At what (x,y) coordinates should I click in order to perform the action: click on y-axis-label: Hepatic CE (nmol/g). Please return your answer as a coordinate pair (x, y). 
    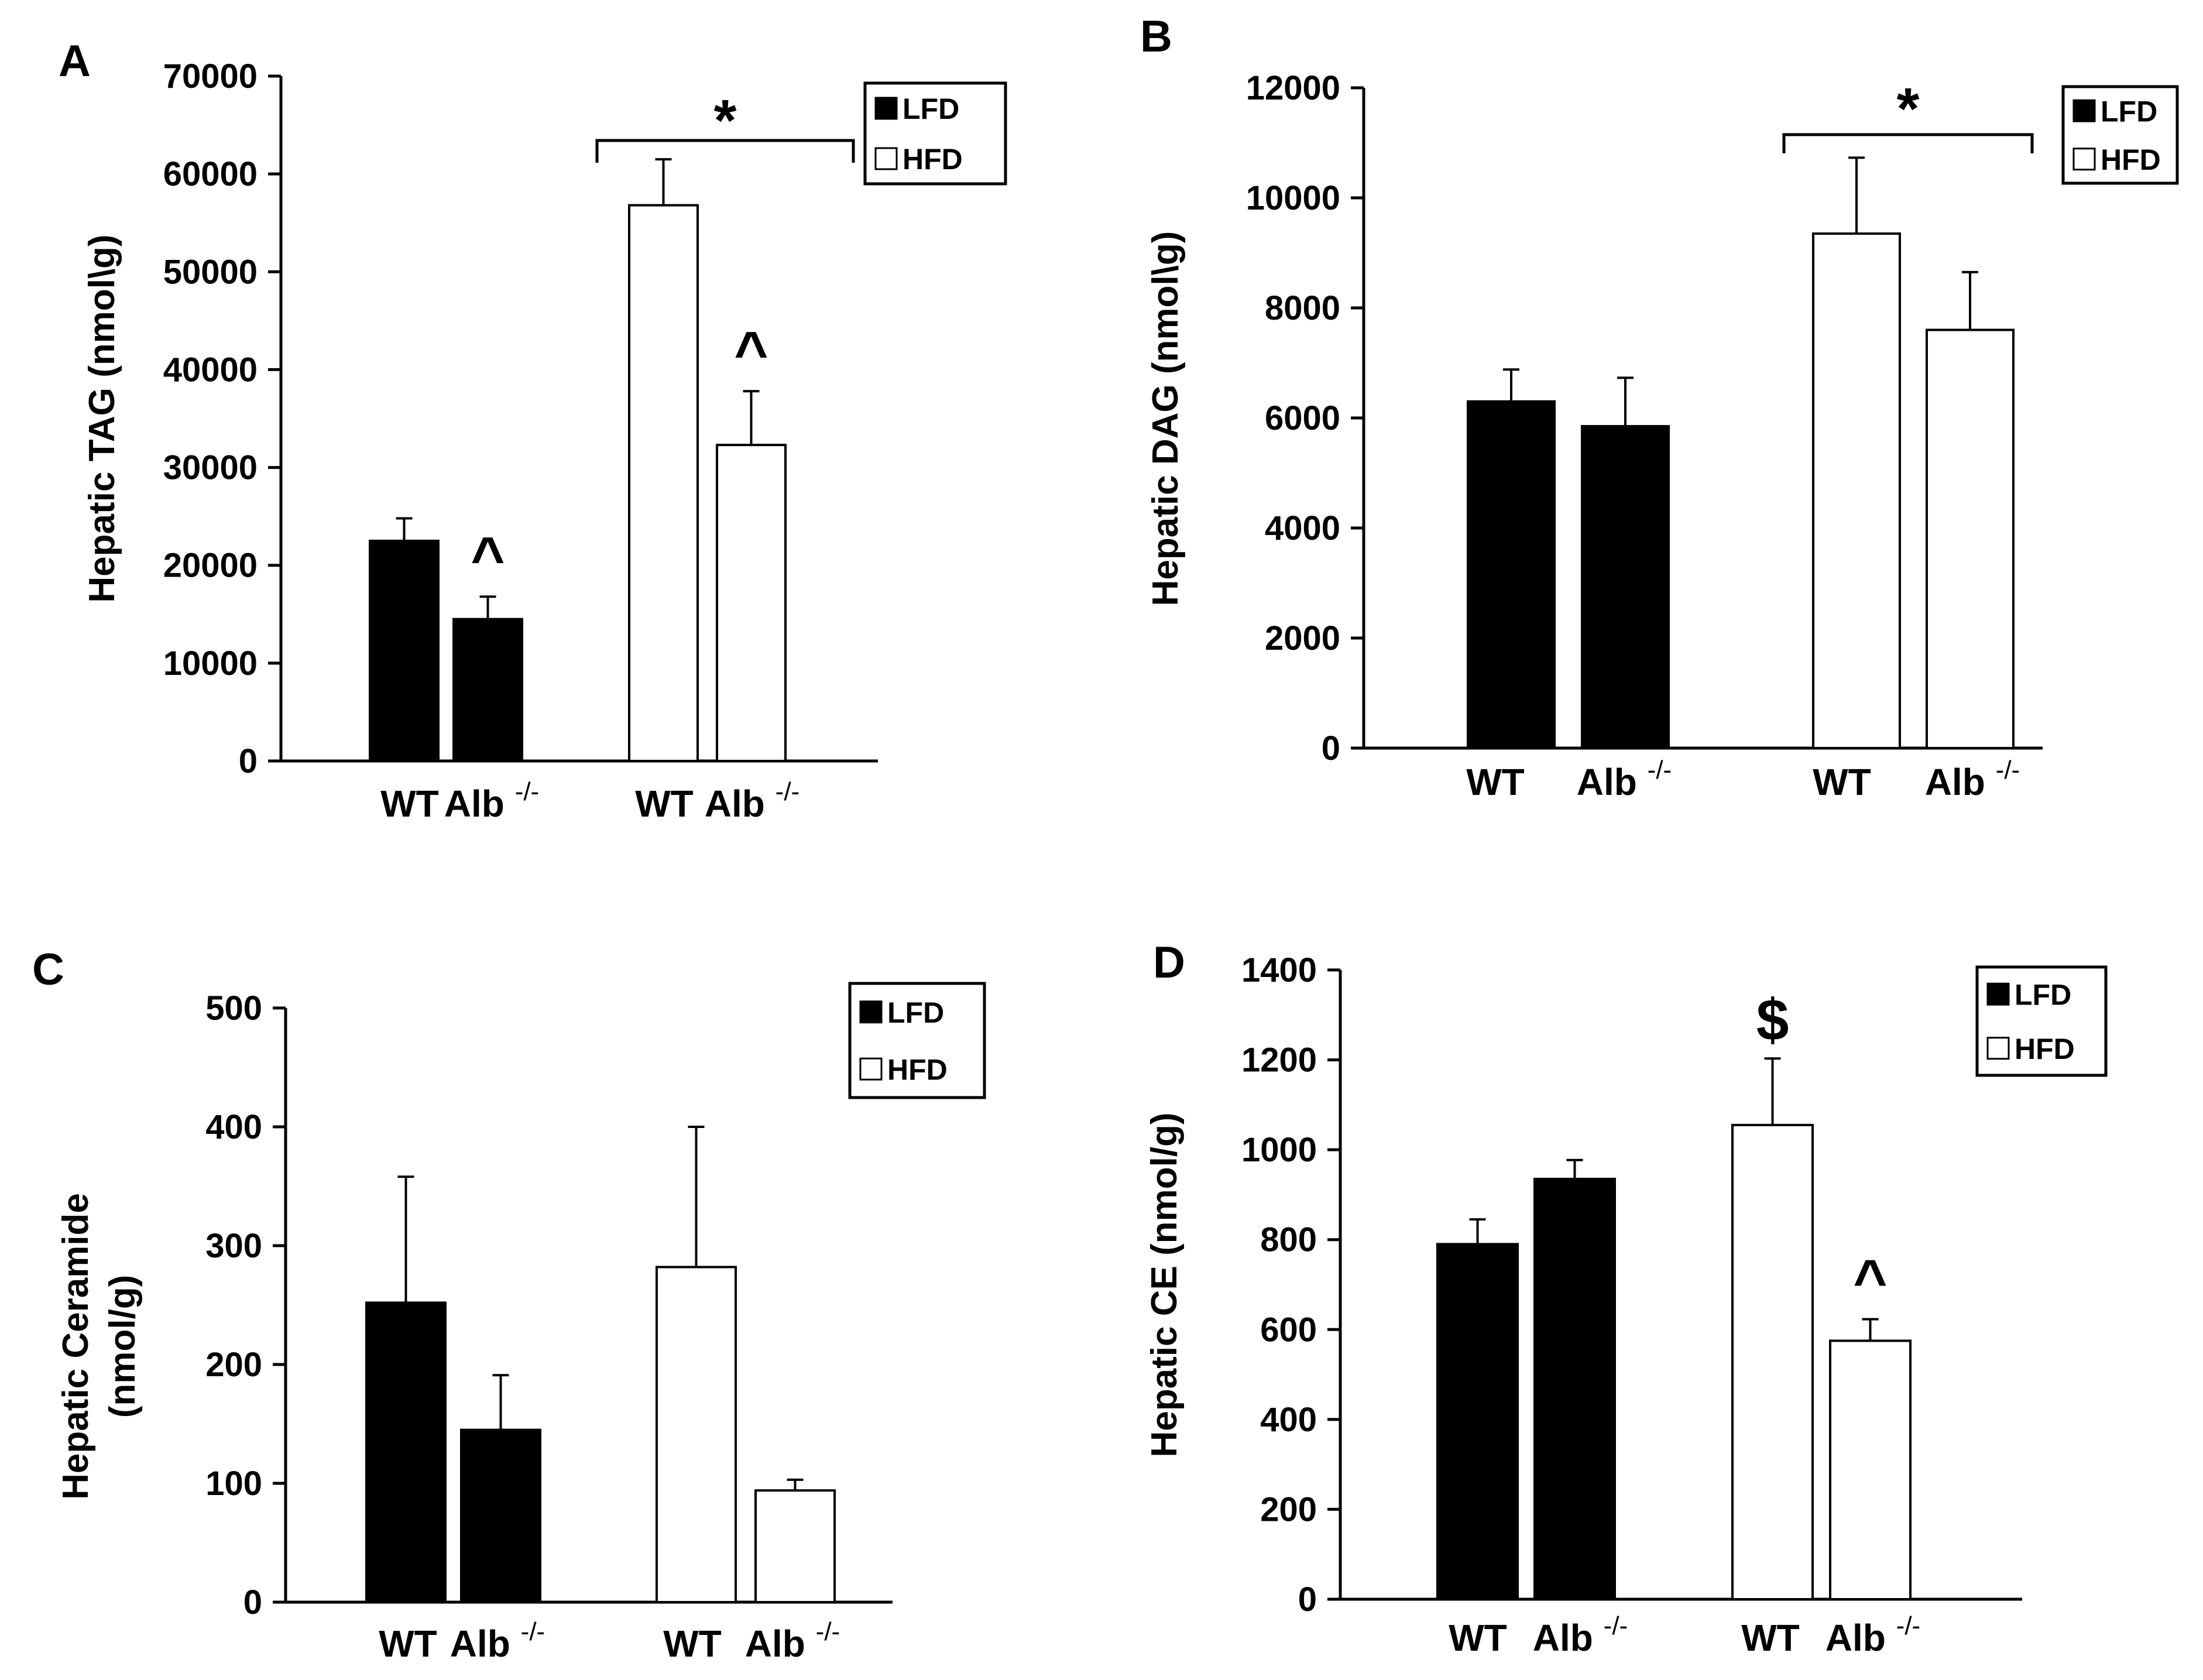
    Looking at the image, I should click on (1164, 1284).